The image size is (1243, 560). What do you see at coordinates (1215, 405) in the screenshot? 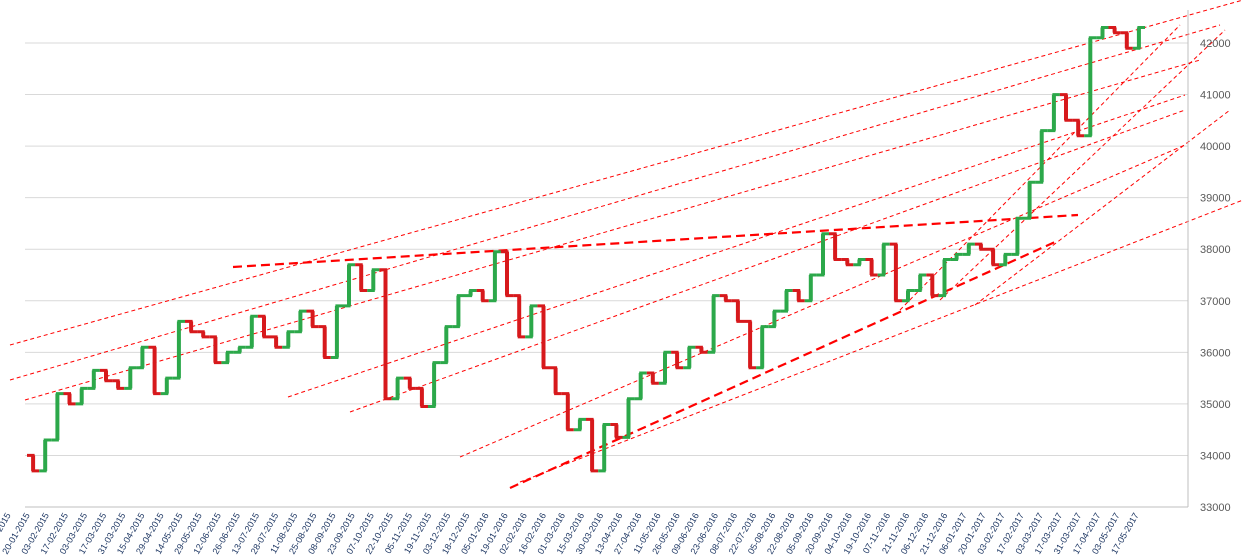
I see `y-tick-label: 35000` at bounding box center [1215, 405].